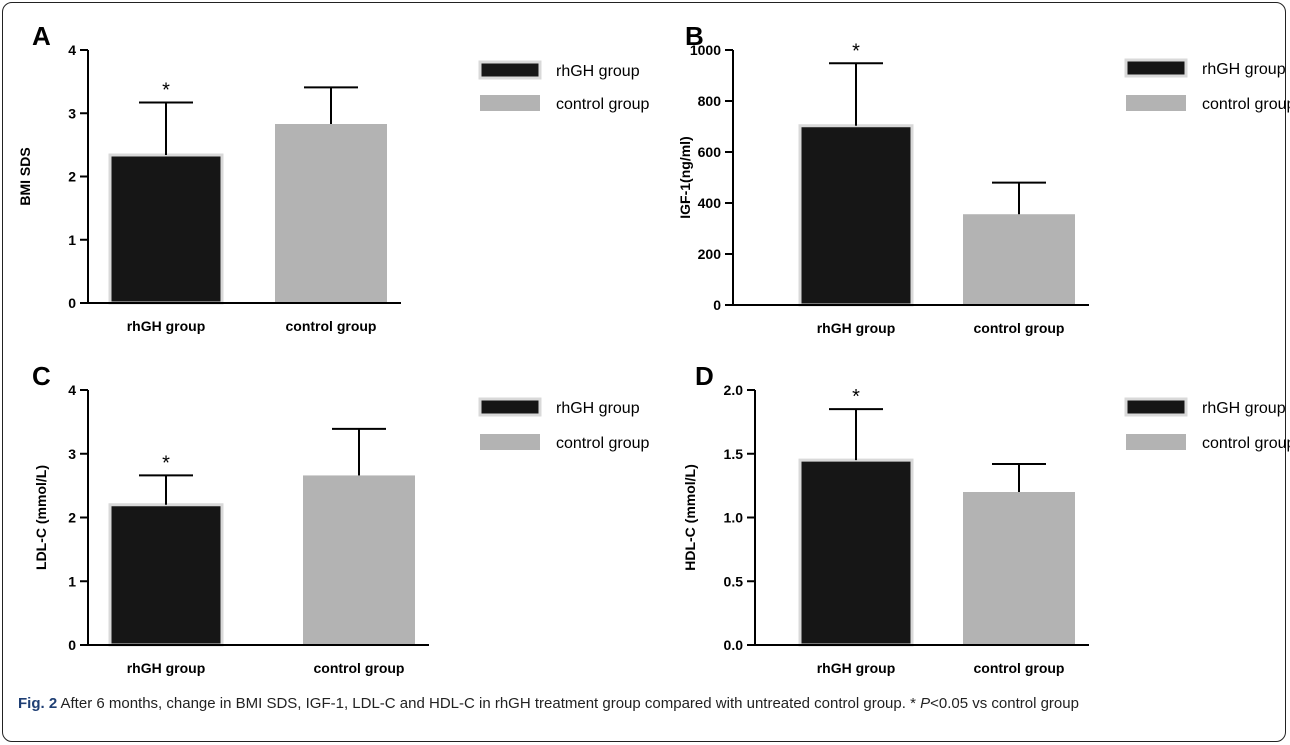  Describe the element at coordinates (734, 581) in the screenshot. I see `panel-d-y-tick-label: 0.5` at that location.